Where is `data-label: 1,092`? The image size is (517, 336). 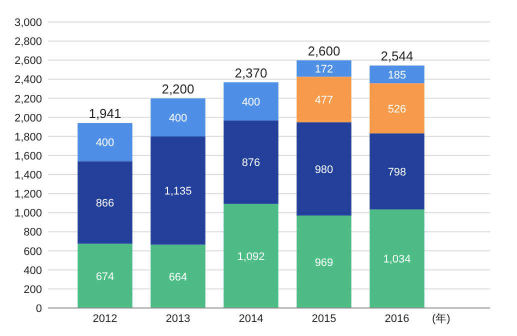 data-label: 1,092 is located at coordinates (251, 256).